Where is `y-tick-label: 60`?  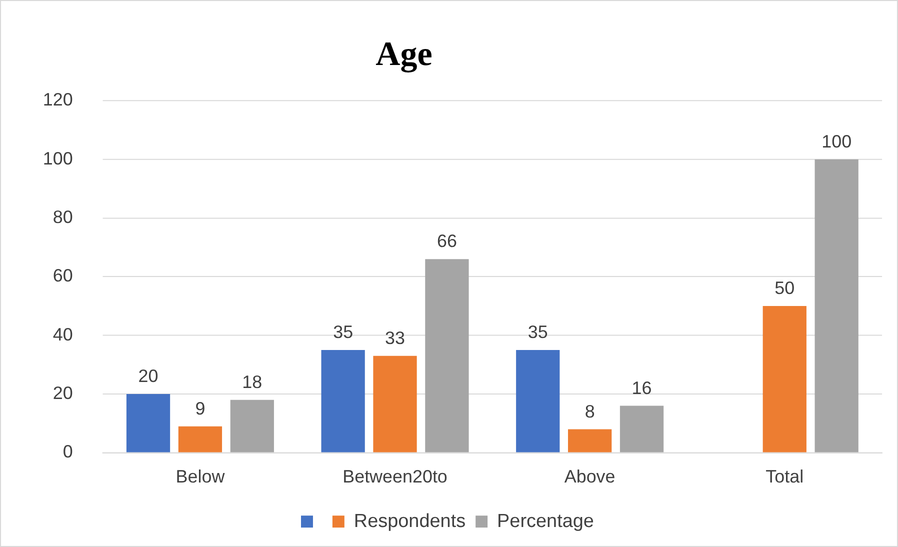 y-tick-label: 60 is located at coordinates (62, 276).